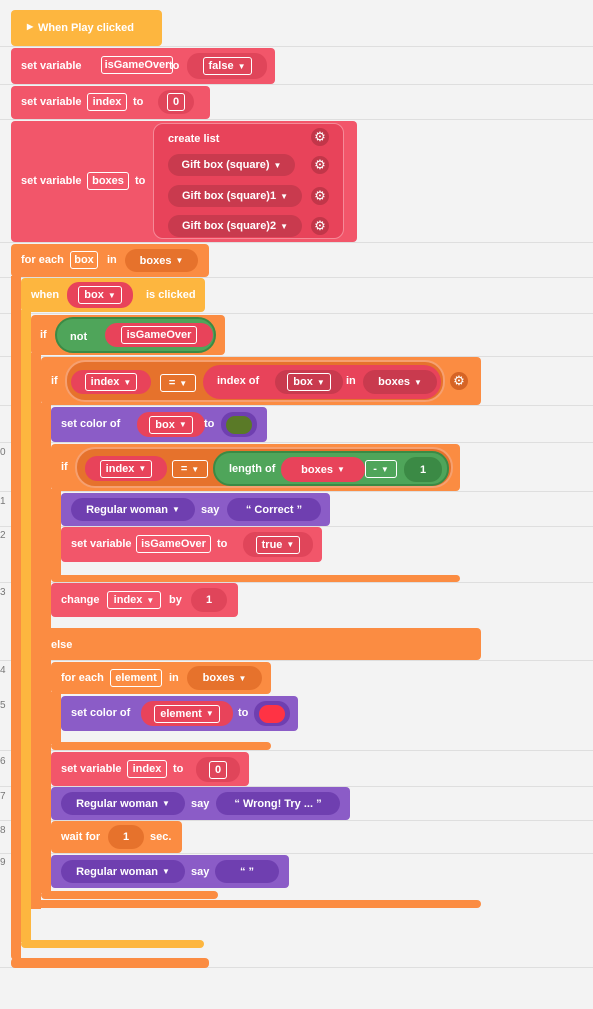  I want to click on wait-block: wait for 1 sec., so click(116, 837).